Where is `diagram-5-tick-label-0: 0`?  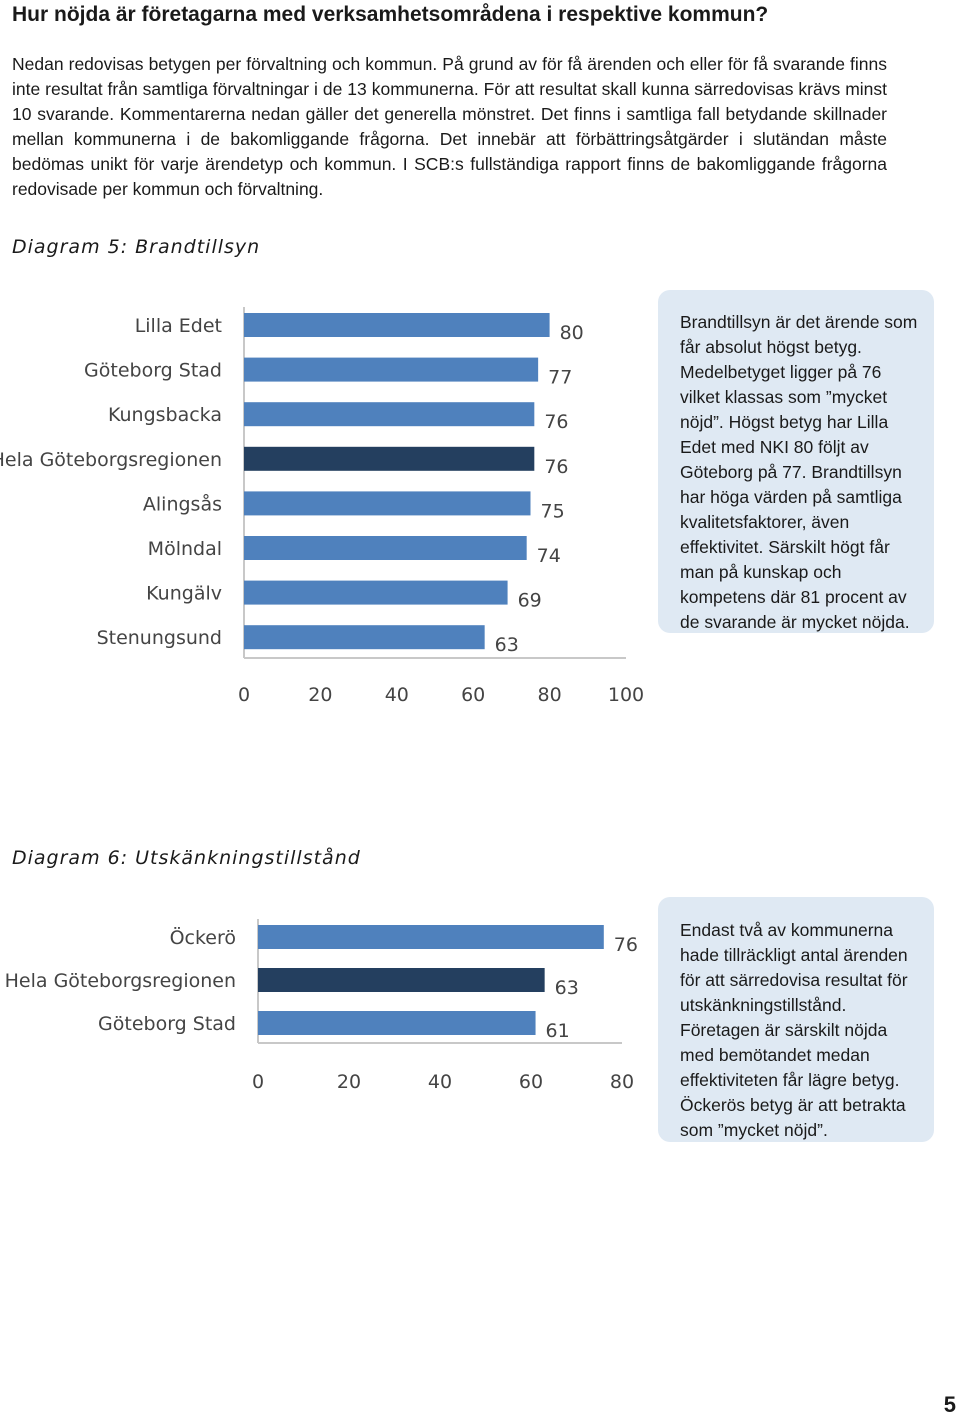
diagram-5-tick-label-0: 0 is located at coordinates (244, 695).